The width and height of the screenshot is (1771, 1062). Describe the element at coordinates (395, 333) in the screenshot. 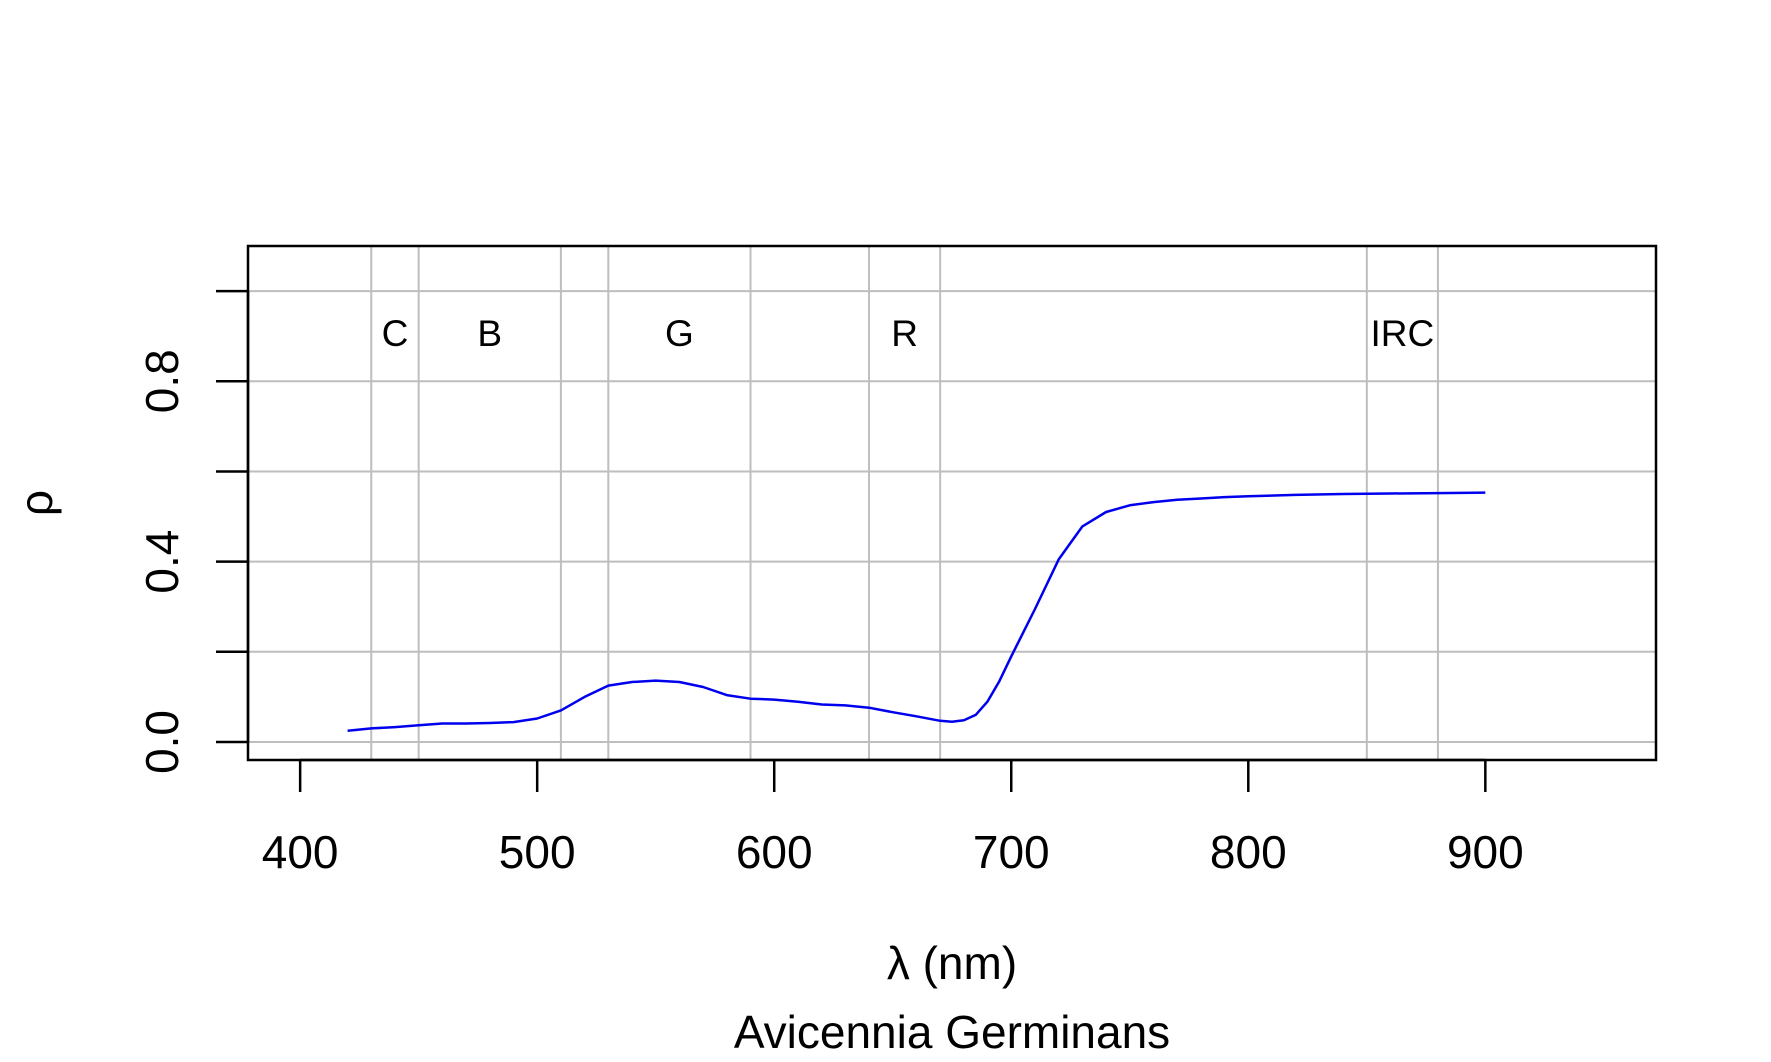

I see `band-label-c: C` at that location.